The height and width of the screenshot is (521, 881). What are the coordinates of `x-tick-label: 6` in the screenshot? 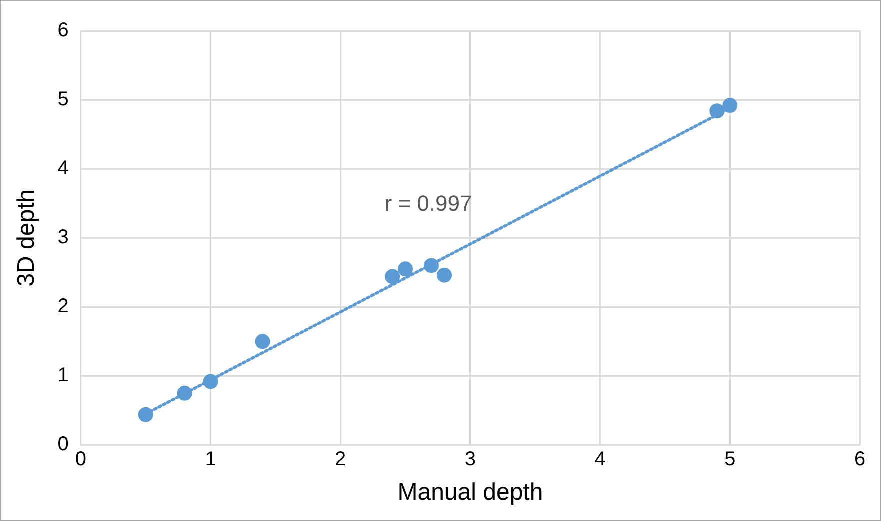 It's located at (860, 459).